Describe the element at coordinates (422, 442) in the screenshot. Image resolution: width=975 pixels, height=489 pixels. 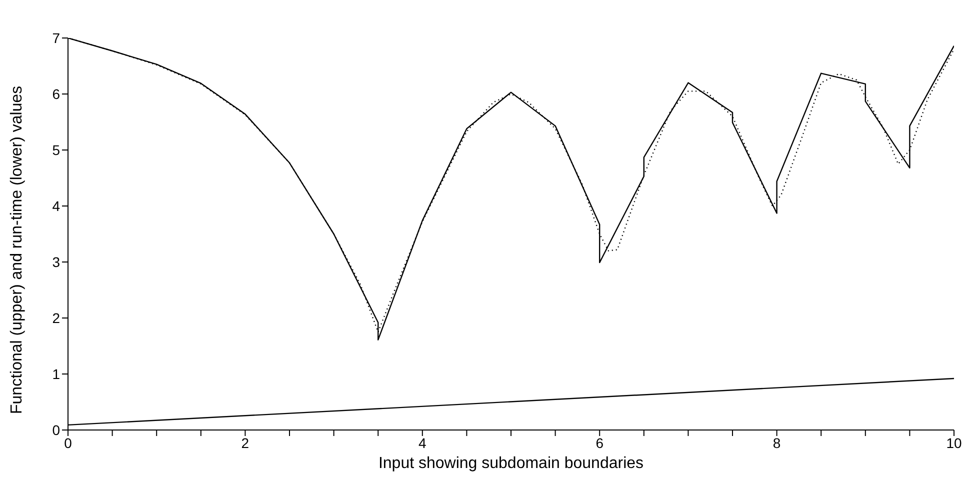
I see `x-tick-label: 4` at that location.